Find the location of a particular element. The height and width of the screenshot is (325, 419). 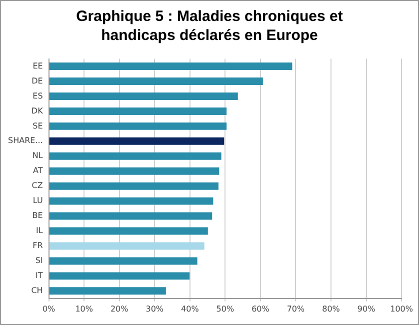

x-tick-label: 100% is located at coordinates (402, 309).